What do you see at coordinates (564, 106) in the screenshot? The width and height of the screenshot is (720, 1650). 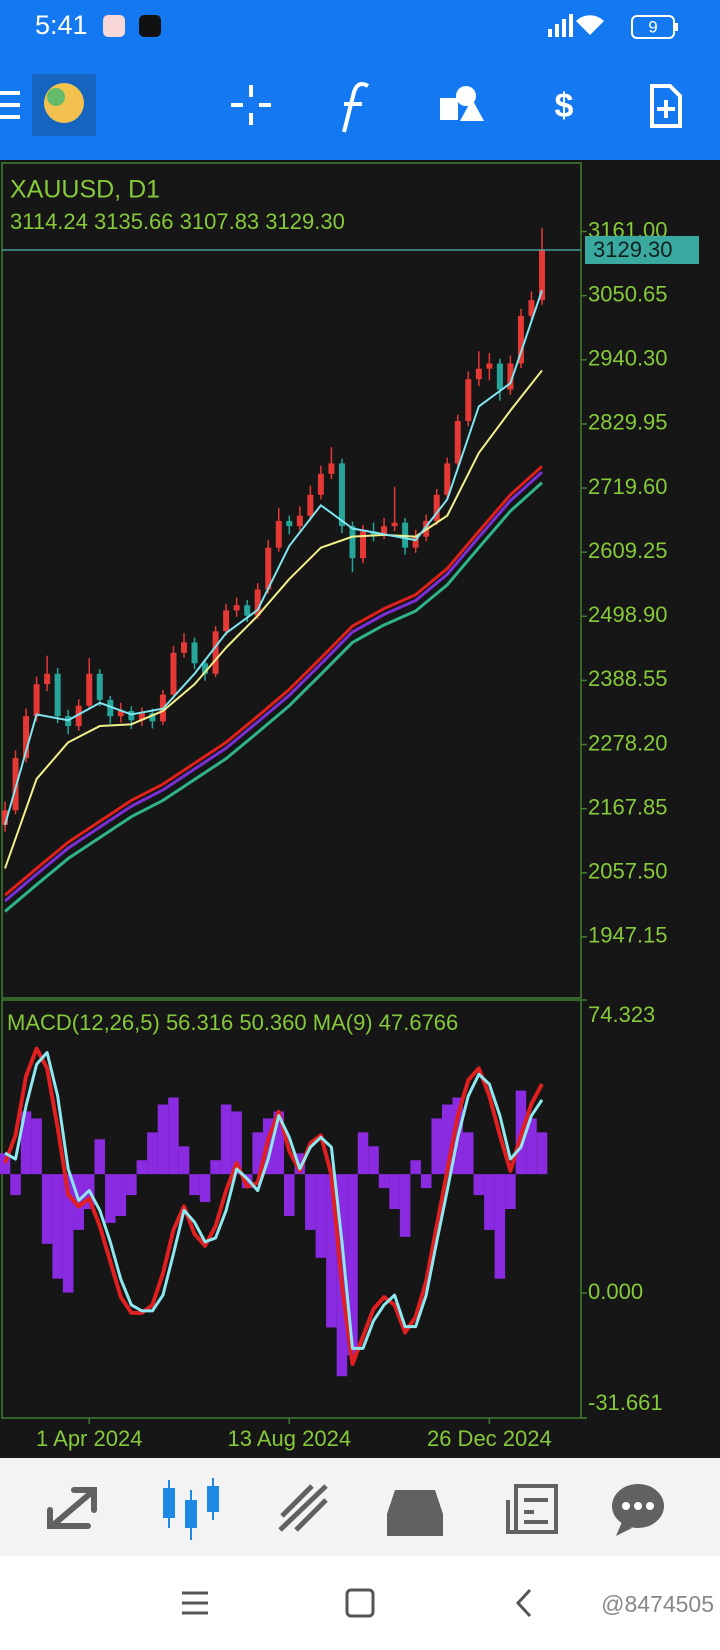 I see `trade-button-icon: $` at bounding box center [564, 106].